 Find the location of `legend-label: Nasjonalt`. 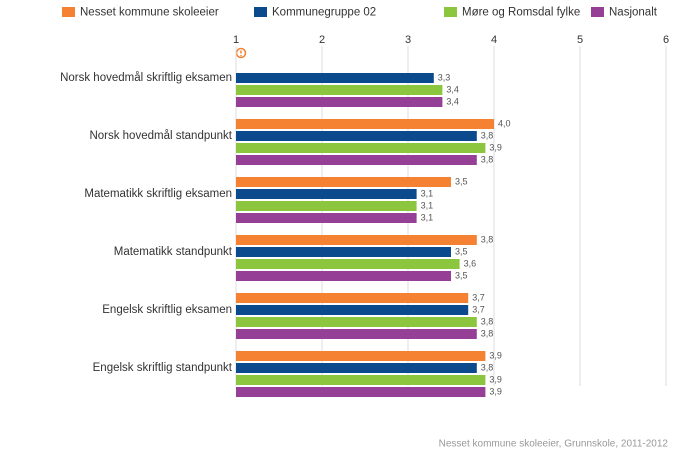

legend-label: Nasjonalt is located at coordinates (633, 13).